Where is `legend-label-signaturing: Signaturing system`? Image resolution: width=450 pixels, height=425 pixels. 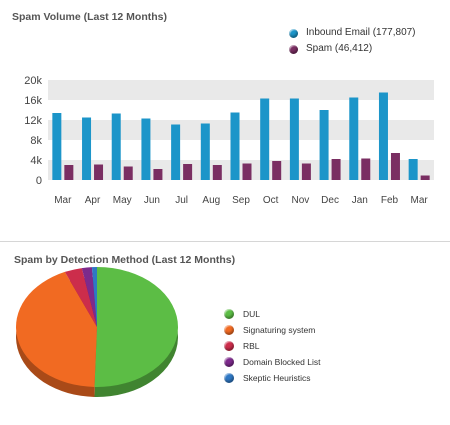 legend-label-signaturing: Signaturing system is located at coordinates (279, 330).